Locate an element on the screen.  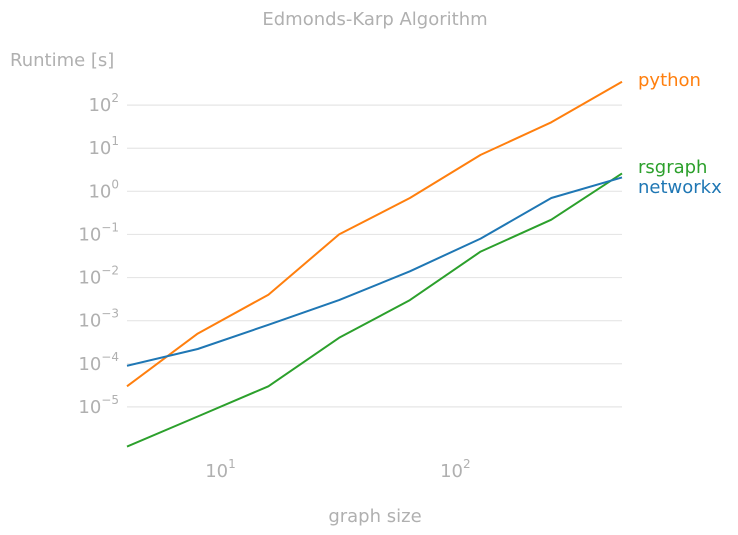
y-tick-label: 10⁰ is located at coordinates (103, 189).